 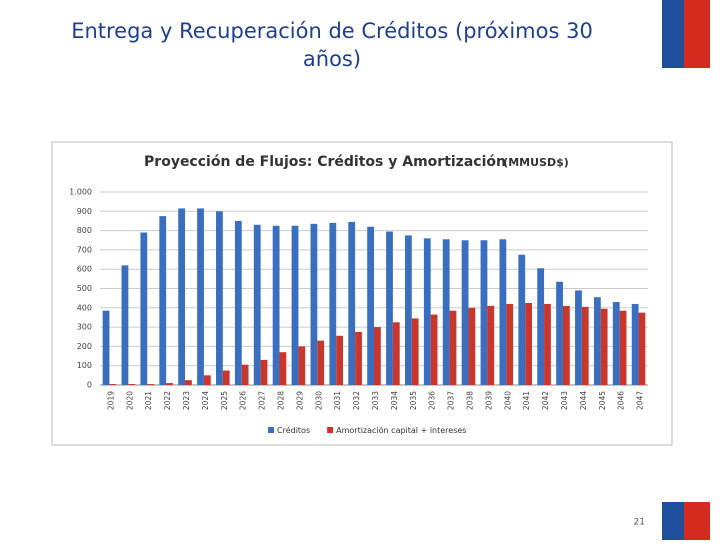 What do you see at coordinates (564, 400) in the screenshot?
I see `x-tick-label: 2043` at bounding box center [564, 400].